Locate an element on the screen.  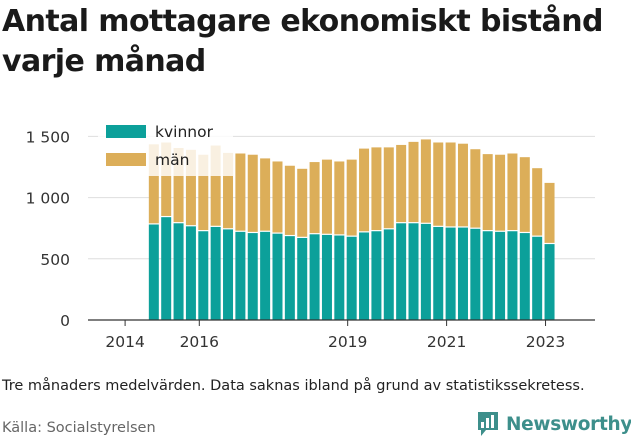
brand-logo: Newsworthy is located at coordinates (553, 424).